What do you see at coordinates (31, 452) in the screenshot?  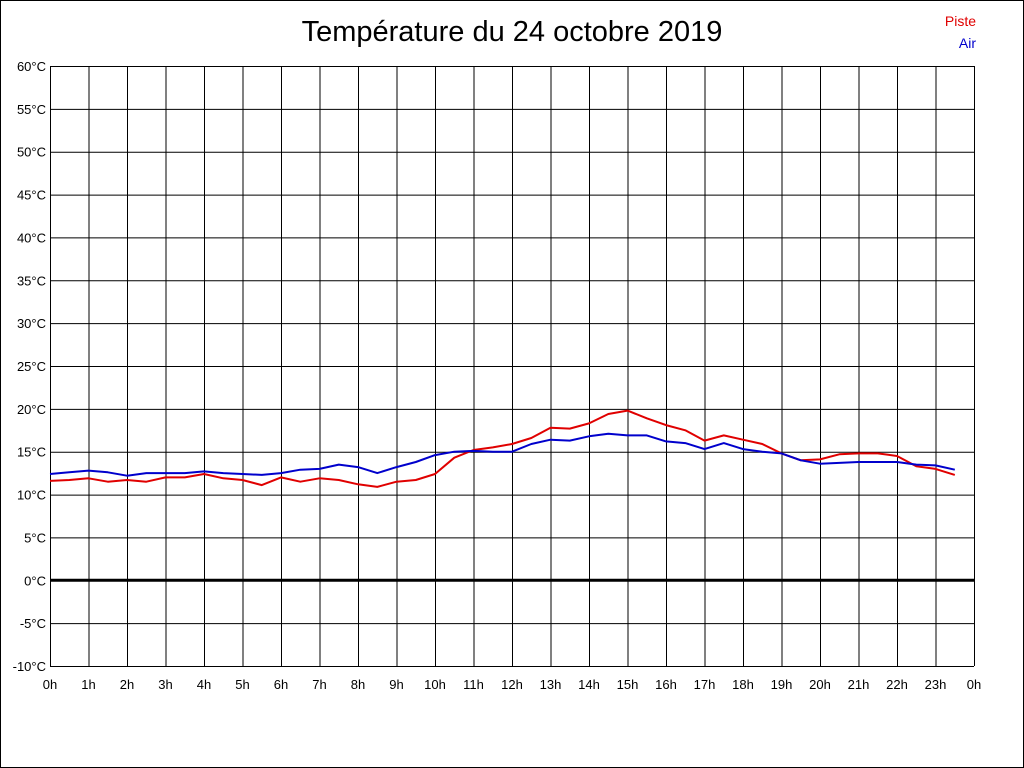 I see `y-tick-label: 15°C` at bounding box center [31, 452].